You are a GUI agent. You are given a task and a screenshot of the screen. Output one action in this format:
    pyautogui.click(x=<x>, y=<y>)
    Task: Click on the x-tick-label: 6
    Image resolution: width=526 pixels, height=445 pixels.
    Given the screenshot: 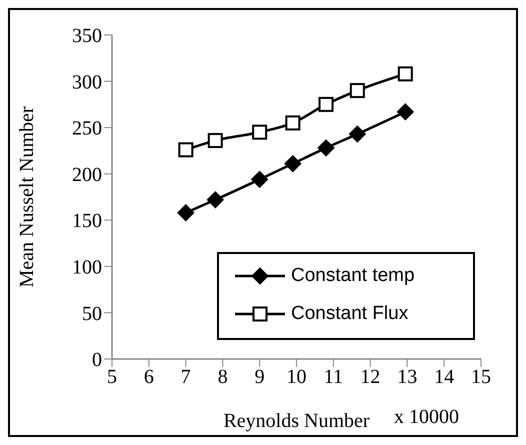 What is the action you would take?
    pyautogui.click(x=149, y=377)
    